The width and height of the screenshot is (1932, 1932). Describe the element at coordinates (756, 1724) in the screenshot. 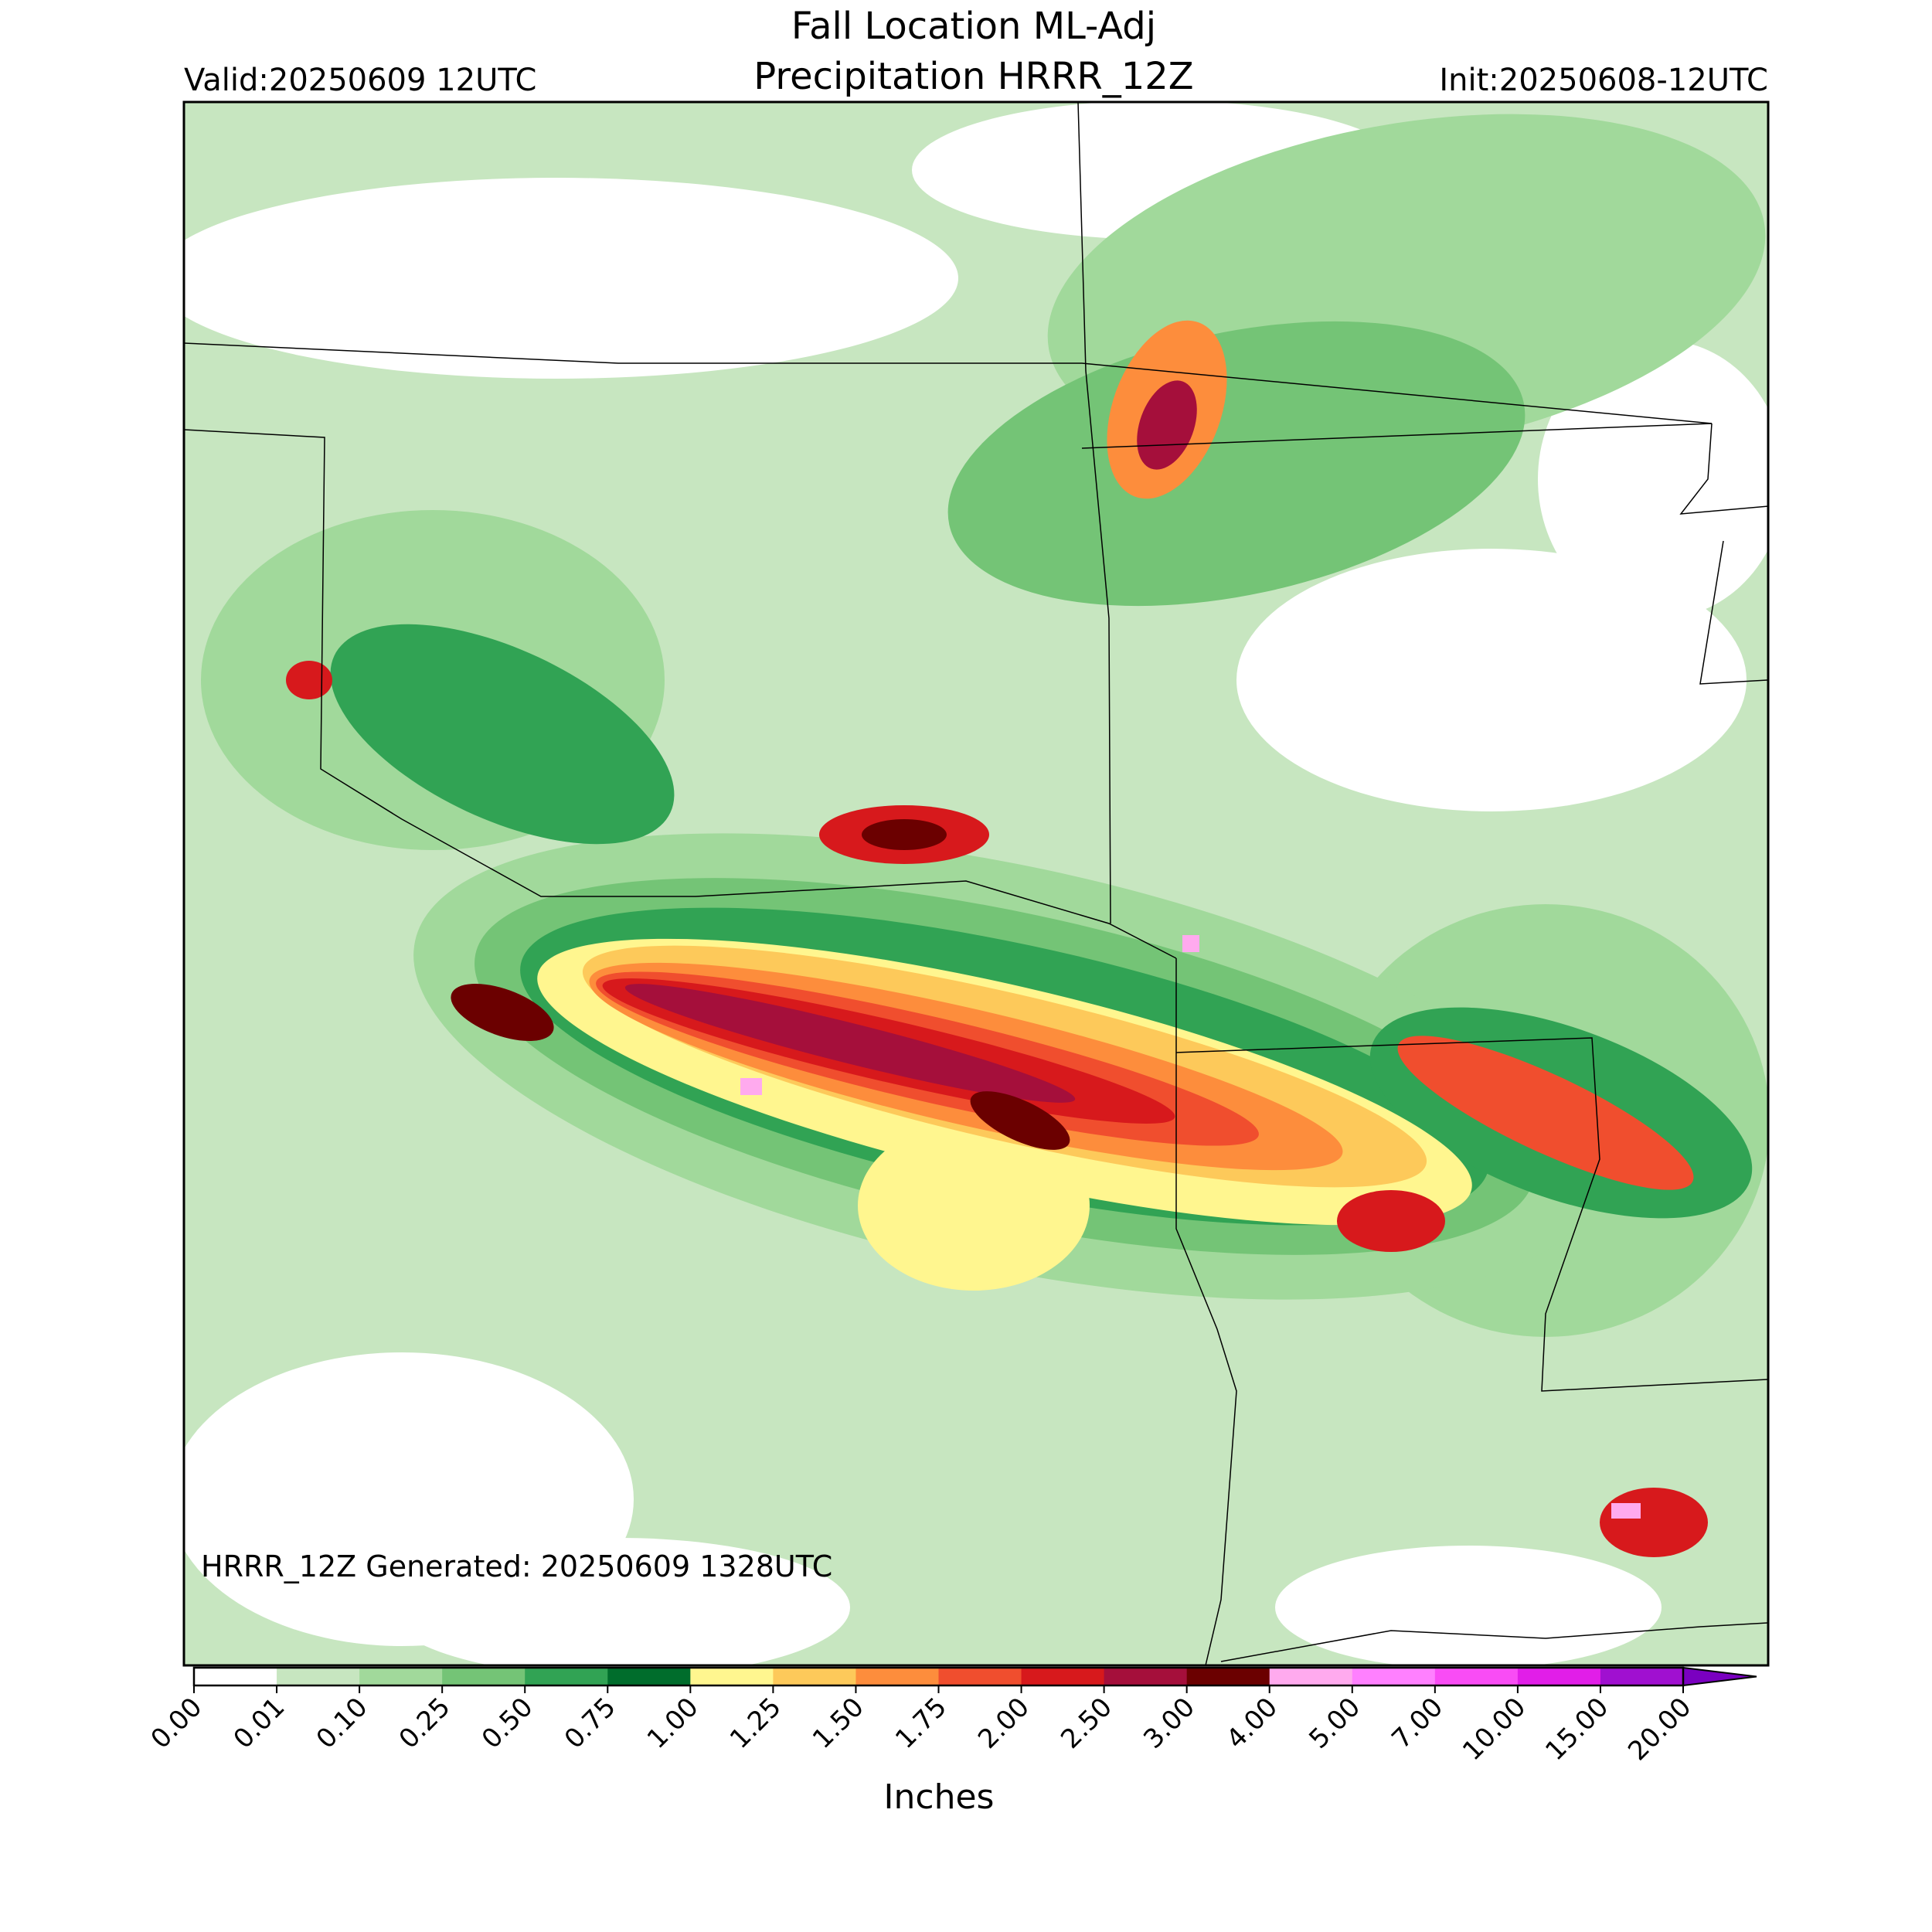

I see `colorbar-tick-label: 1.25` at that location.